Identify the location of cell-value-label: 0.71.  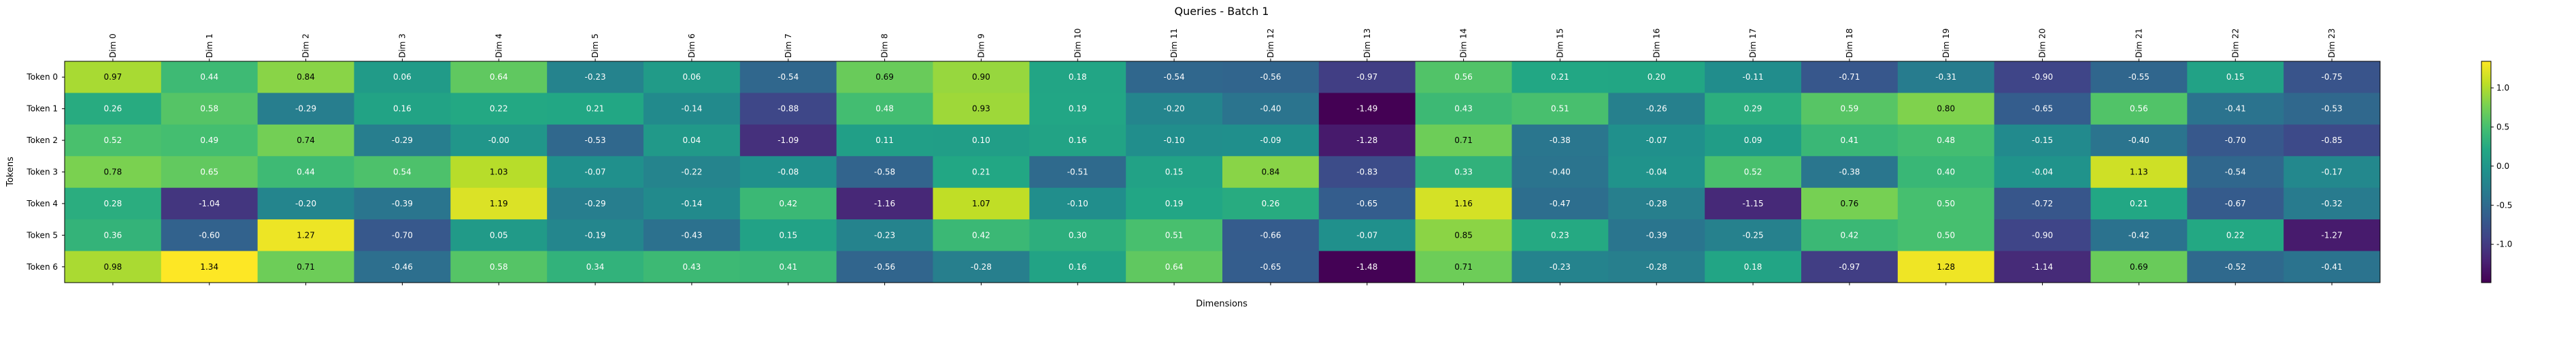
(1463, 267).